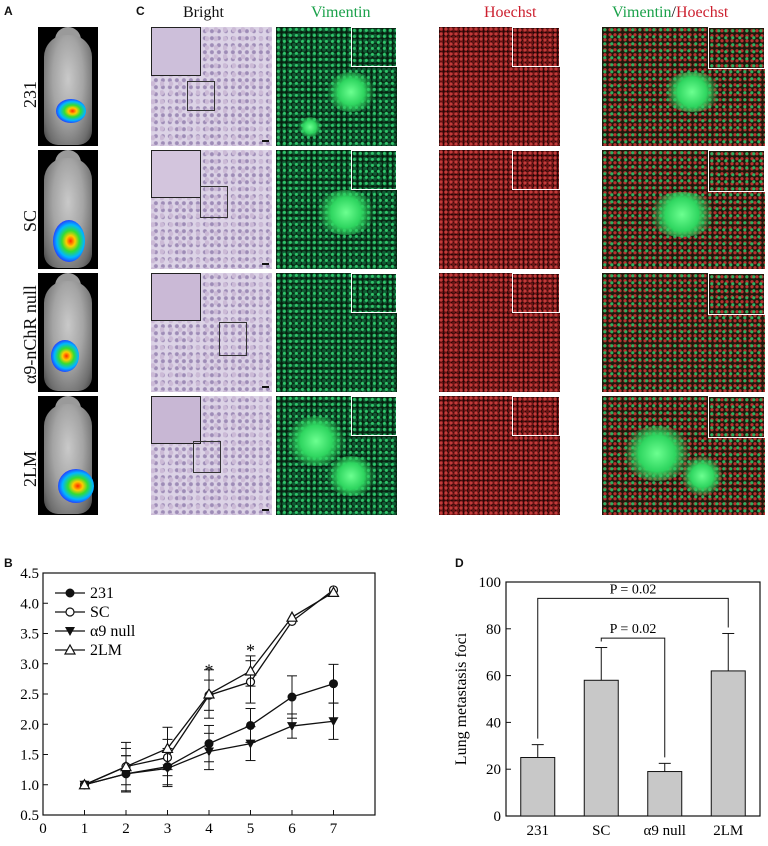 This screenshot has width=768, height=846. What do you see at coordinates (499, 209) in the screenshot?
I see `micrograph-hoechst-sc` at bounding box center [499, 209].